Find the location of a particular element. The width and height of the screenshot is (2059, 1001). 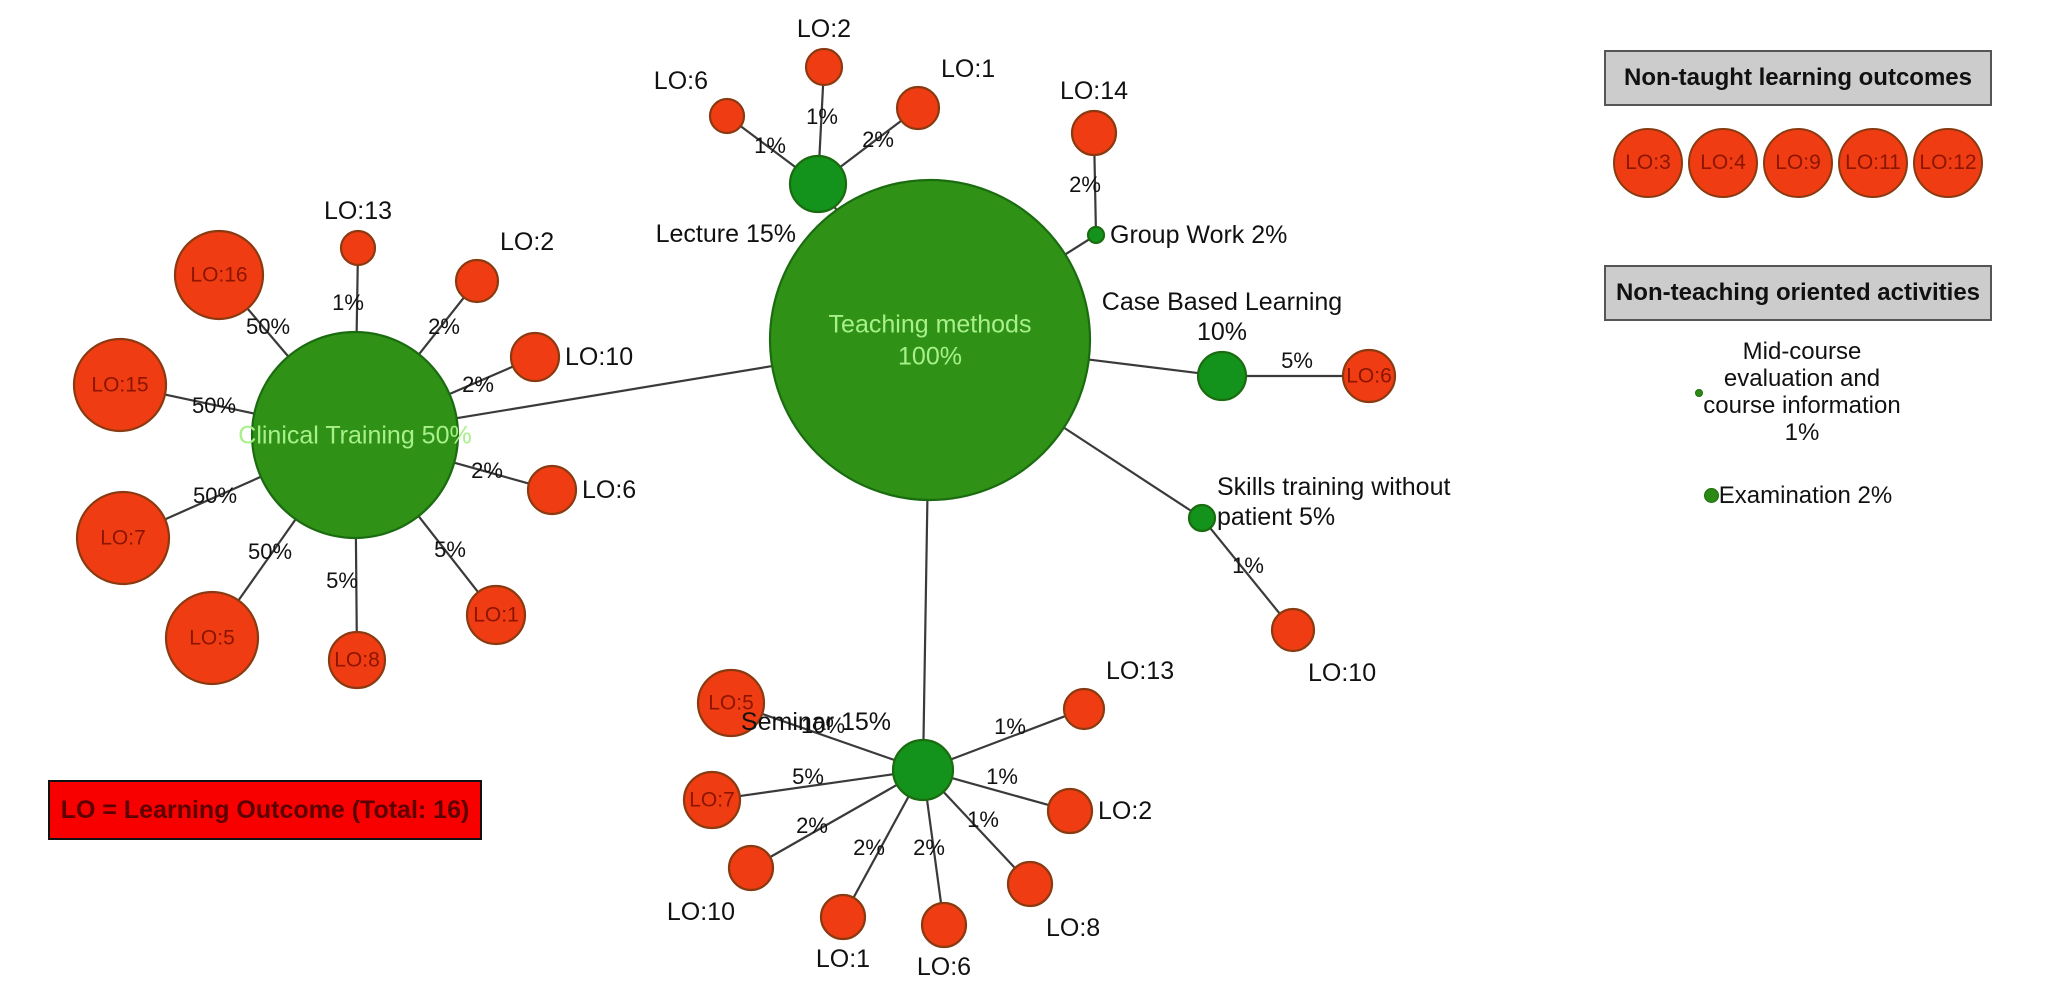

edge-label-clinical-ct_lo13: 1% is located at coordinates (348, 302).